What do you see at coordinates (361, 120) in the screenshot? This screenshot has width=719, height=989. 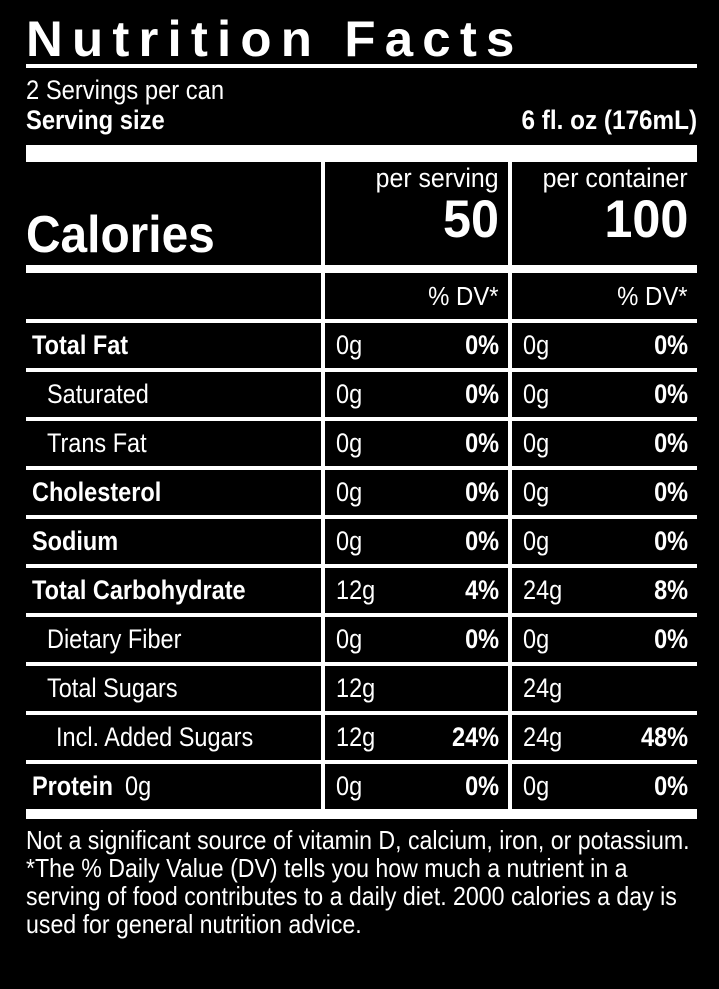 I see `serving-size-line: Serving size 6 fl. oz (176mL)` at bounding box center [361, 120].